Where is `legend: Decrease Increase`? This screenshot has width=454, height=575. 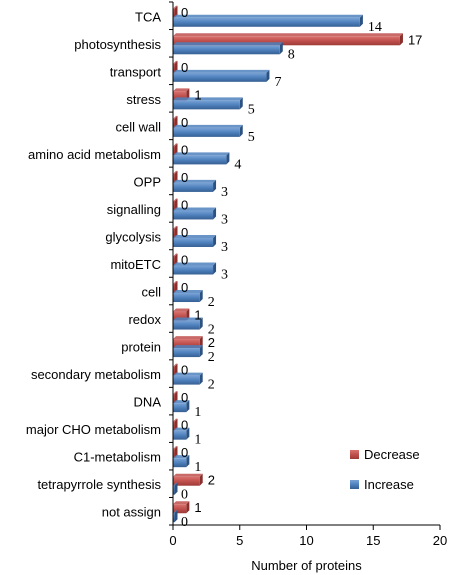
legend: Decrease Increase is located at coordinates (385, 469).